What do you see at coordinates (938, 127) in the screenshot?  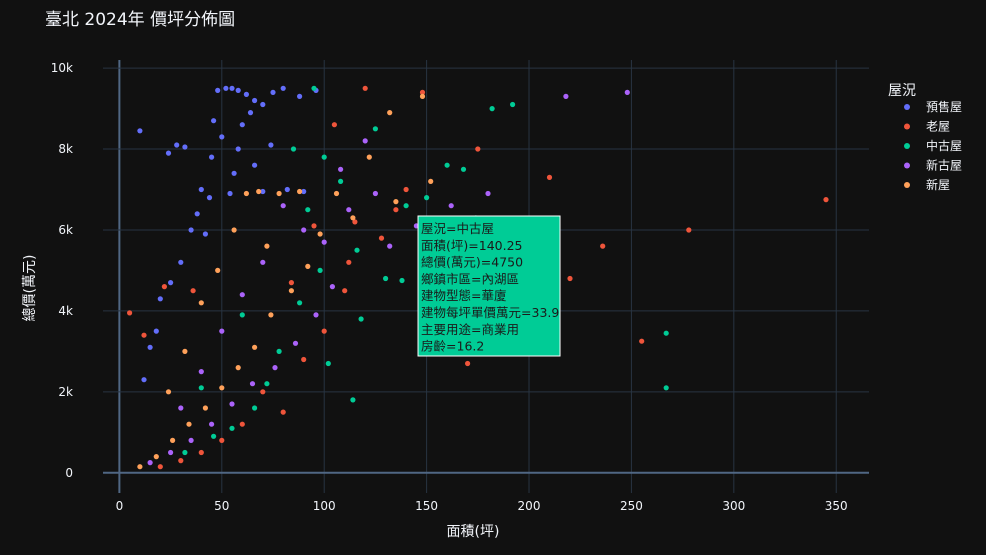 I see `legend-label: 老屋` at bounding box center [938, 127].